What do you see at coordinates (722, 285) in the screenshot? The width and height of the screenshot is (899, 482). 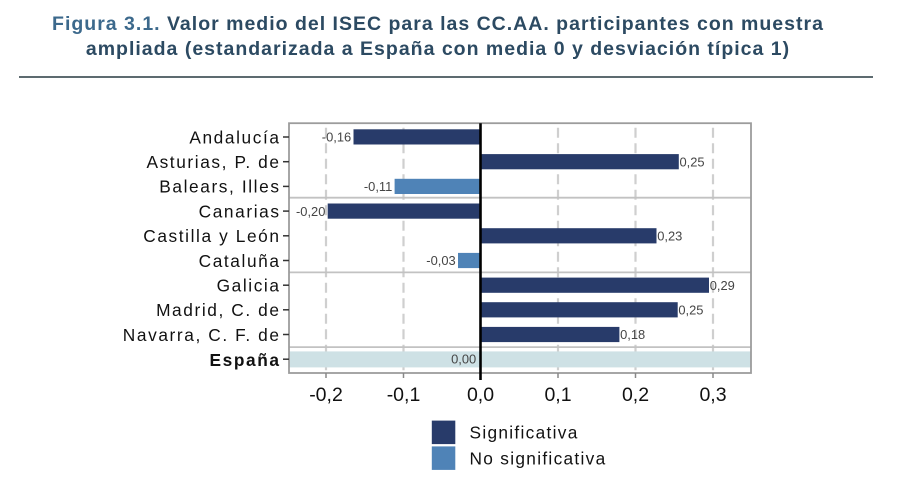 I see `svg-text: 0,29` at bounding box center [722, 285].